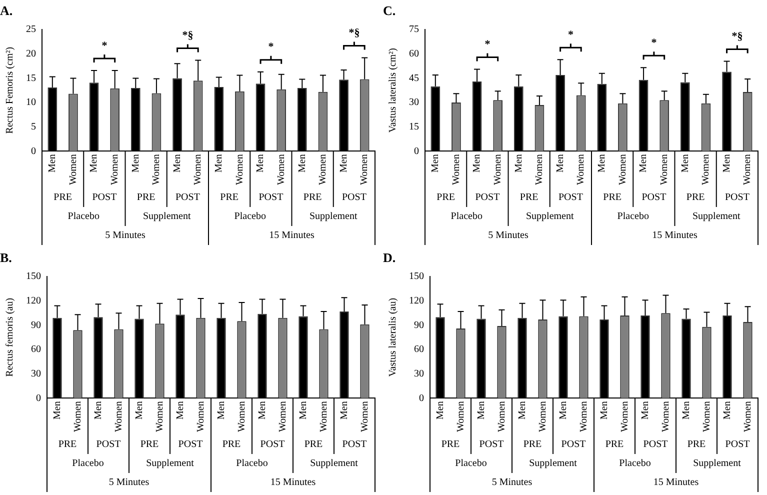 The height and width of the screenshot is (495, 767). Describe the element at coordinates (33, 276) in the screenshot. I see `y-tick-label: 150` at that location.